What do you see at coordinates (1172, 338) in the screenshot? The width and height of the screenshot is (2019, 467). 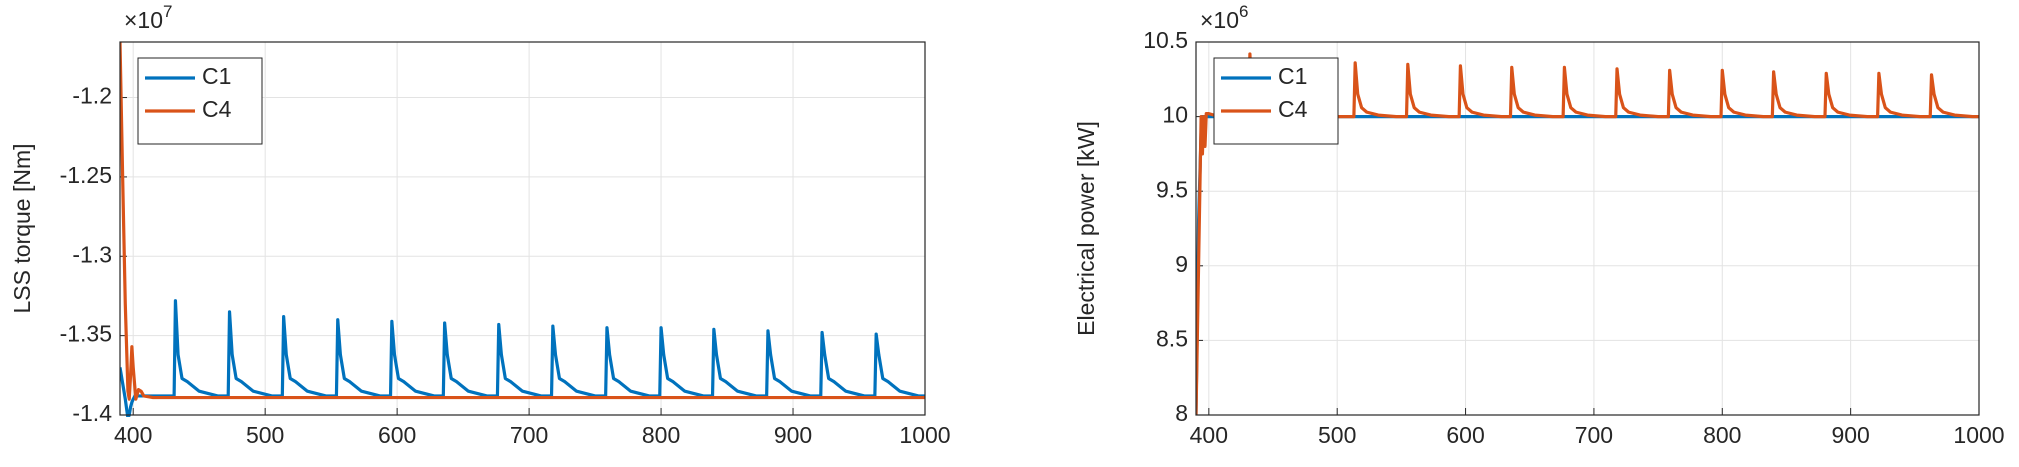 I see `y-tick-label: 8.5` at bounding box center [1172, 338].